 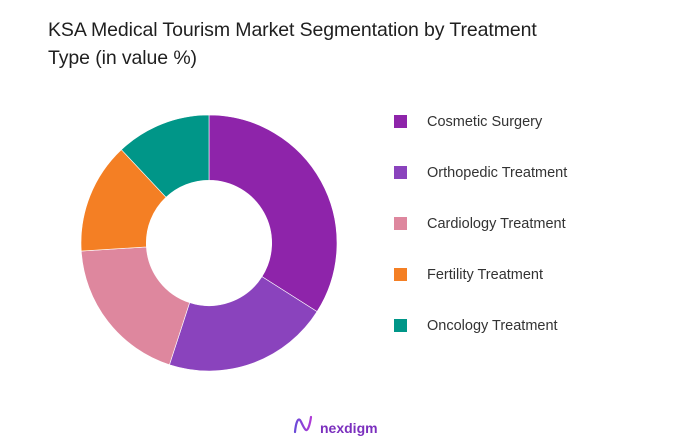 I want to click on donut-slice-cardiology-treatment, so click(x=135, y=306).